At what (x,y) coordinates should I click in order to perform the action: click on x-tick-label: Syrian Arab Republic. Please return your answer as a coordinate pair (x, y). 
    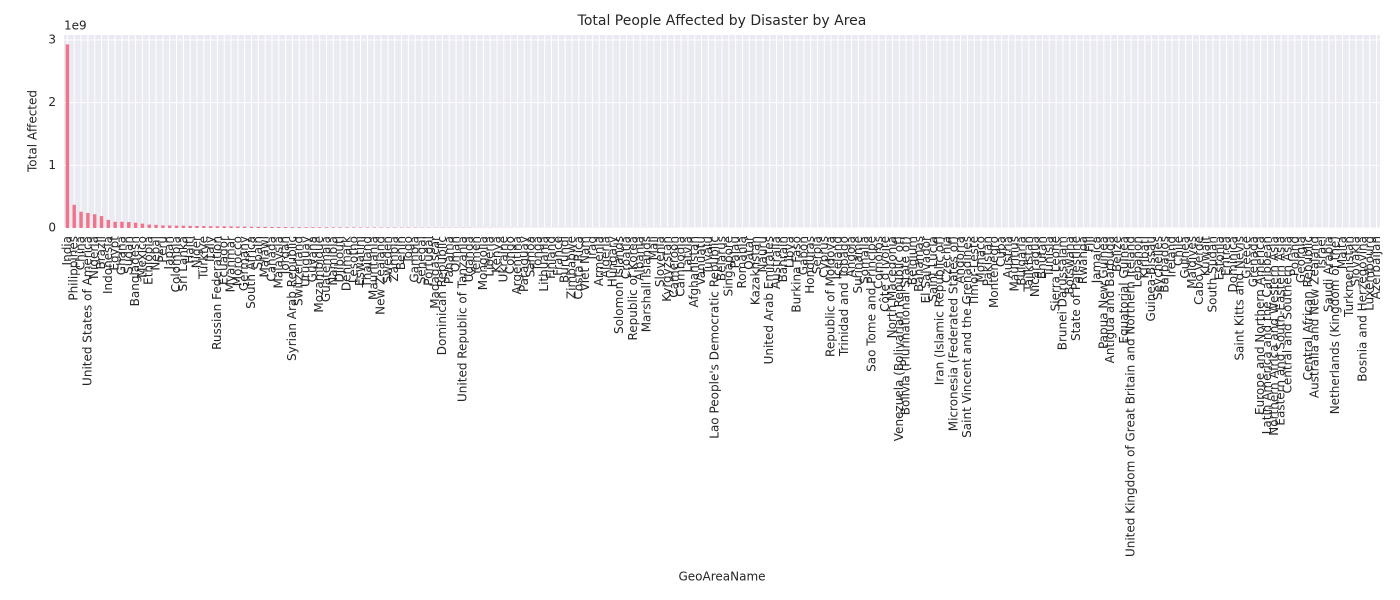
    Looking at the image, I should click on (292, 298).